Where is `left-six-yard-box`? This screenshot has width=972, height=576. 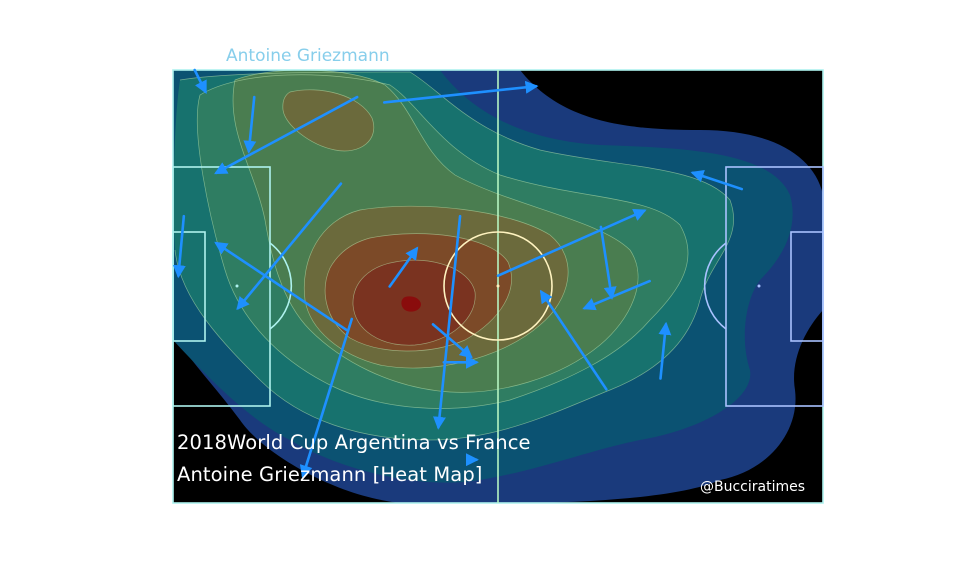 left-six-yard-box is located at coordinates (189, 286).